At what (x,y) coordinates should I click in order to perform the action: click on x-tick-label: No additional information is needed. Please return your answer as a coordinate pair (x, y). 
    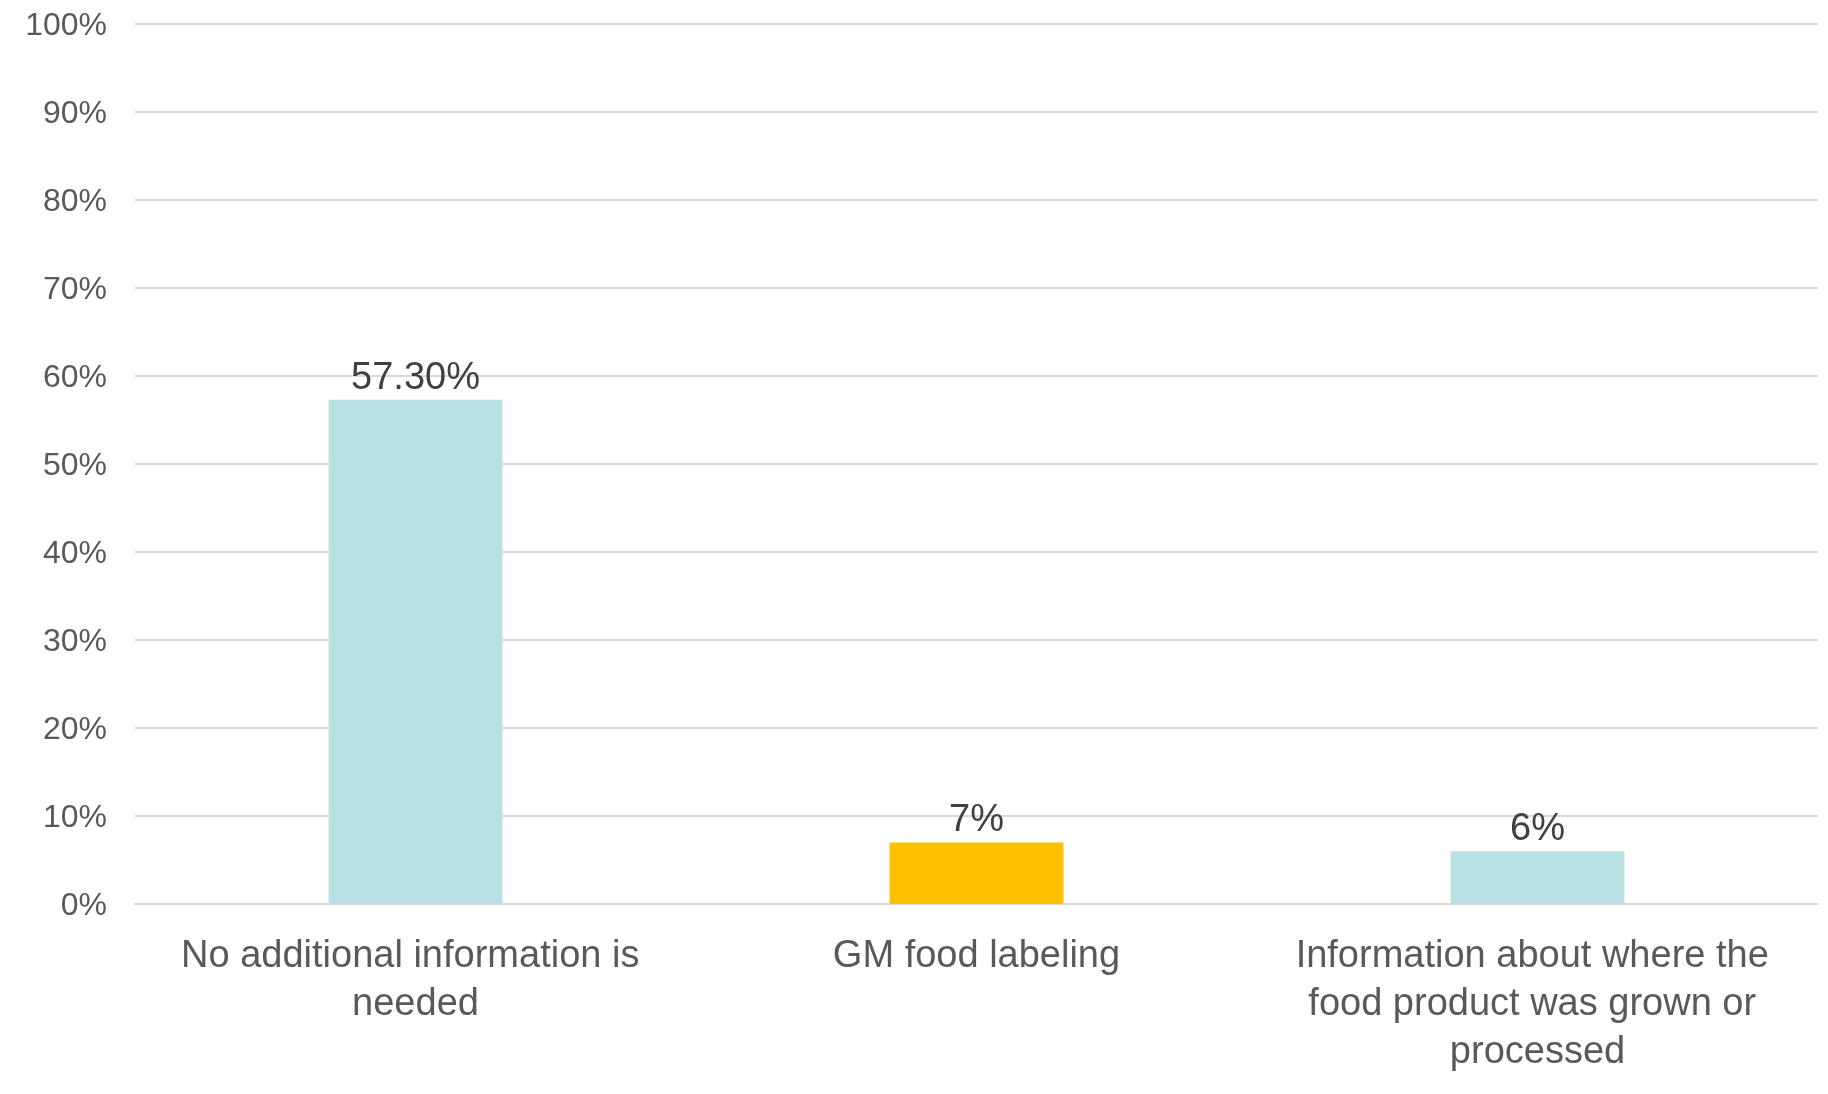
    Looking at the image, I should click on (415, 978).